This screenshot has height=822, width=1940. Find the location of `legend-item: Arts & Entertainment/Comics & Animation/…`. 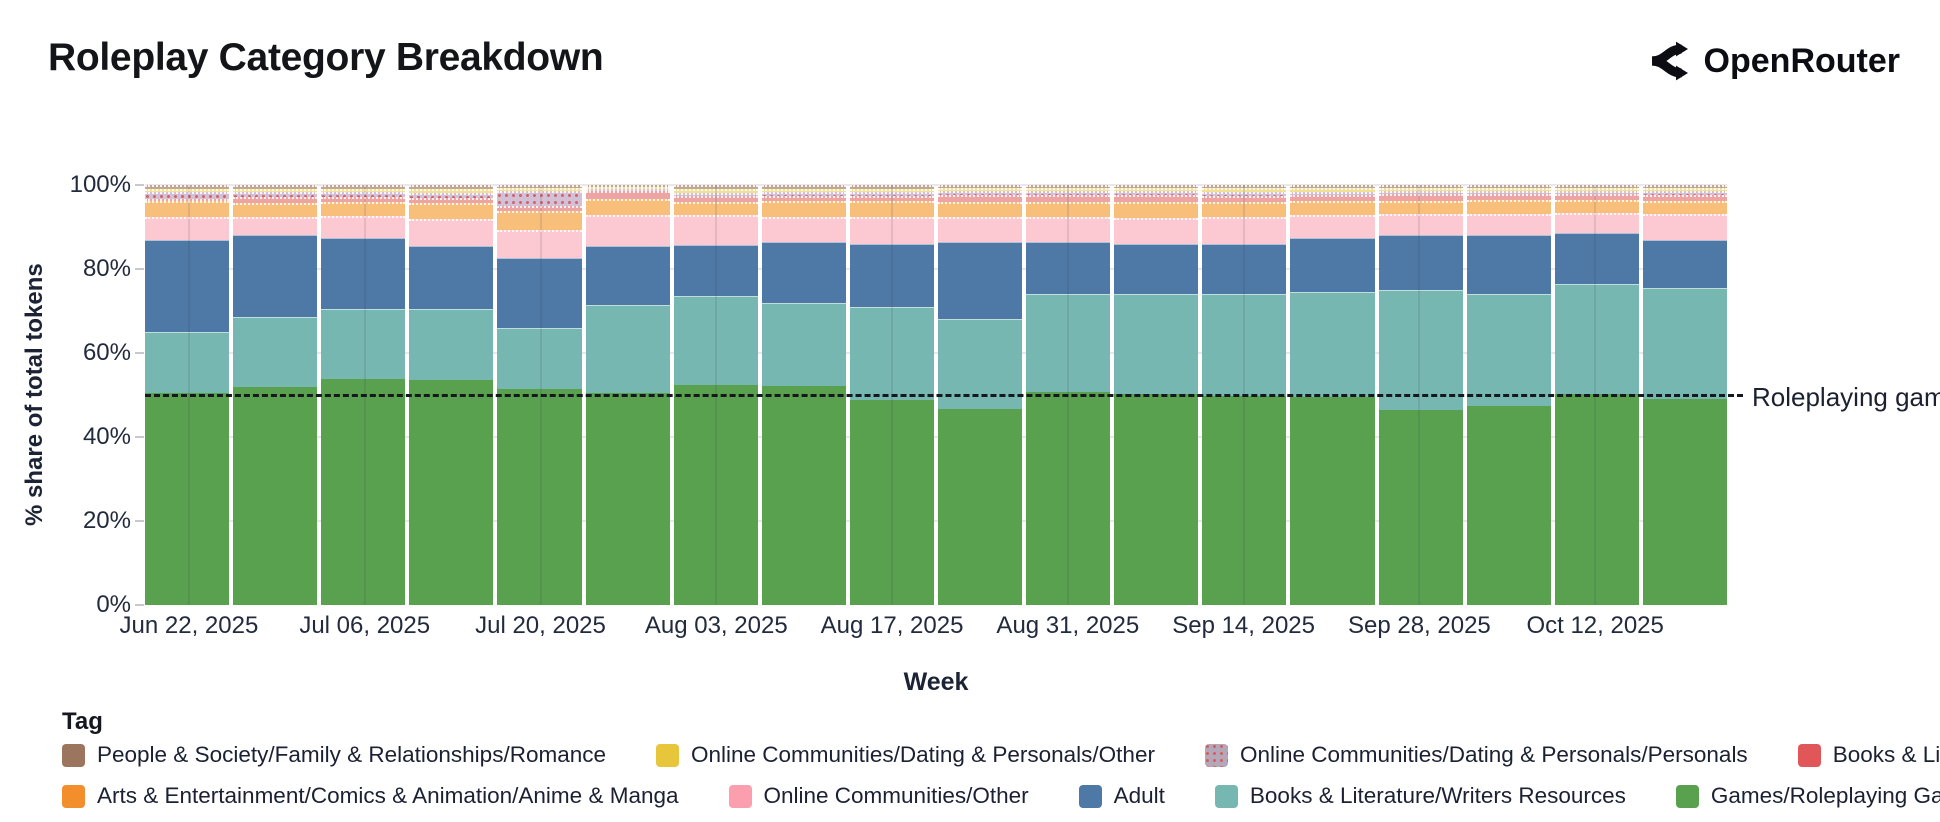

legend-item: Arts & Entertainment/Comics & Animation/… is located at coordinates (370, 796).